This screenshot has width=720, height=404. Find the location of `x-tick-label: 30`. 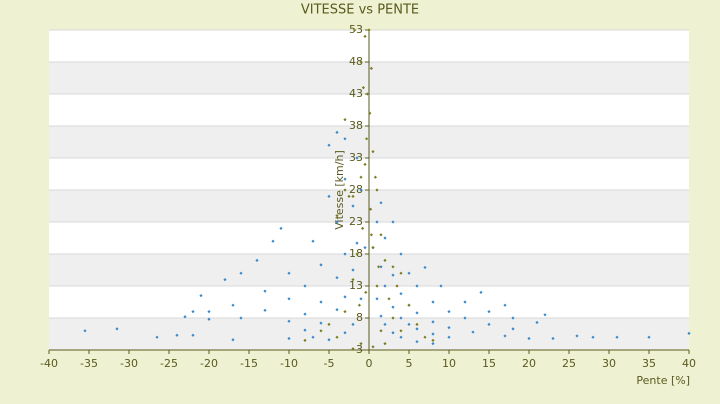

x-tick-label: 30 is located at coordinates (609, 363).